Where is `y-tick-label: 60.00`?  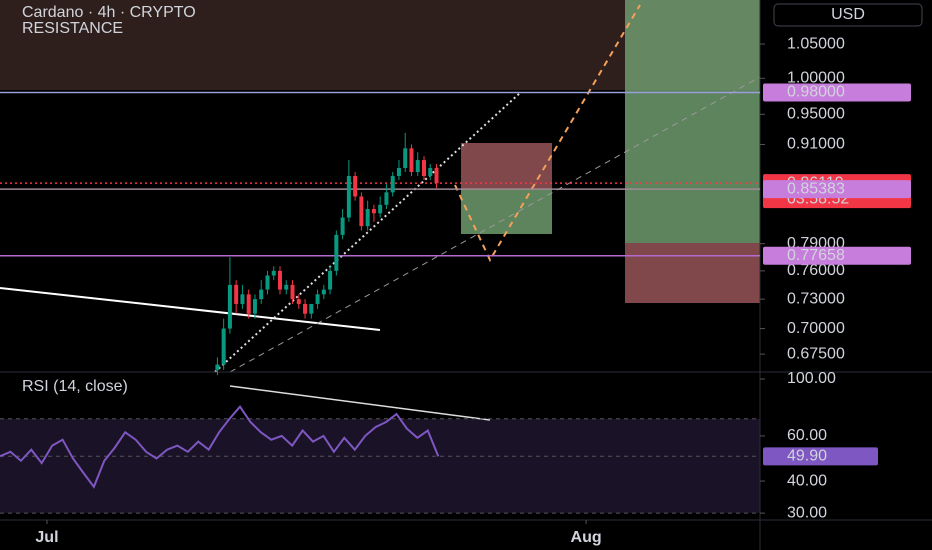
y-tick-label: 60.00 is located at coordinates (807, 435).